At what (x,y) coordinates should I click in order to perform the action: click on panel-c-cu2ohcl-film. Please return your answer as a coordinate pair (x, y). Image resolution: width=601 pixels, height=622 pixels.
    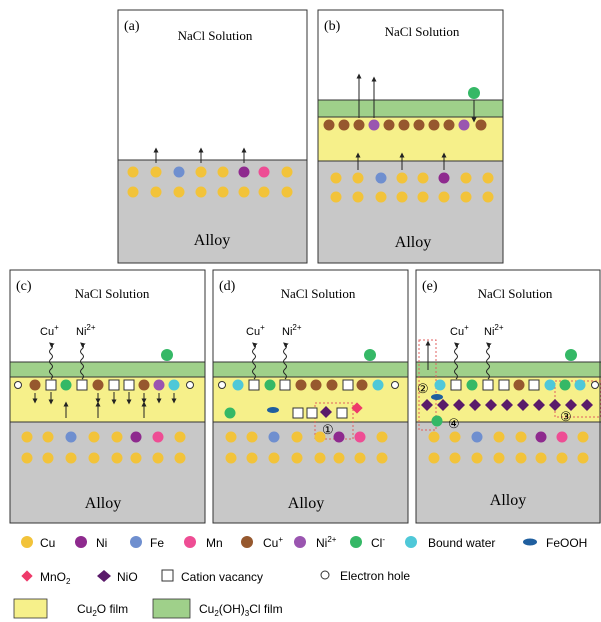
    Looking at the image, I should click on (107, 369).